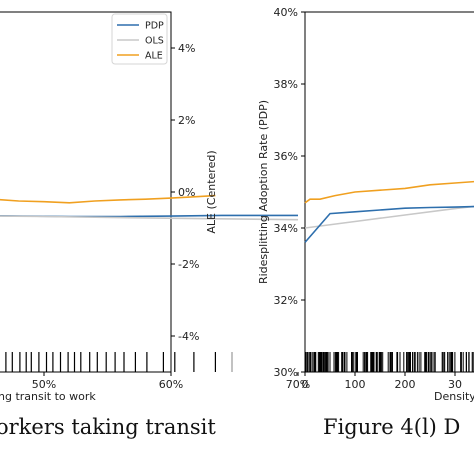  Describe the element at coordinates (286, 84) in the screenshot. I see `right-y-tick-label: 38%` at that location.